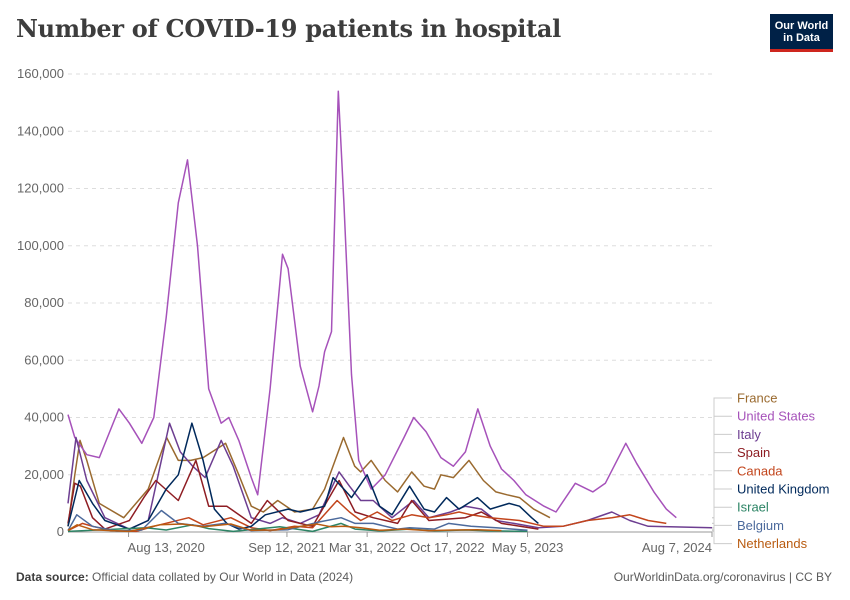 The width and height of the screenshot is (850, 600). Describe the element at coordinates (528, 547) in the screenshot. I see `x-tick-label: May 5, 2023` at that location.